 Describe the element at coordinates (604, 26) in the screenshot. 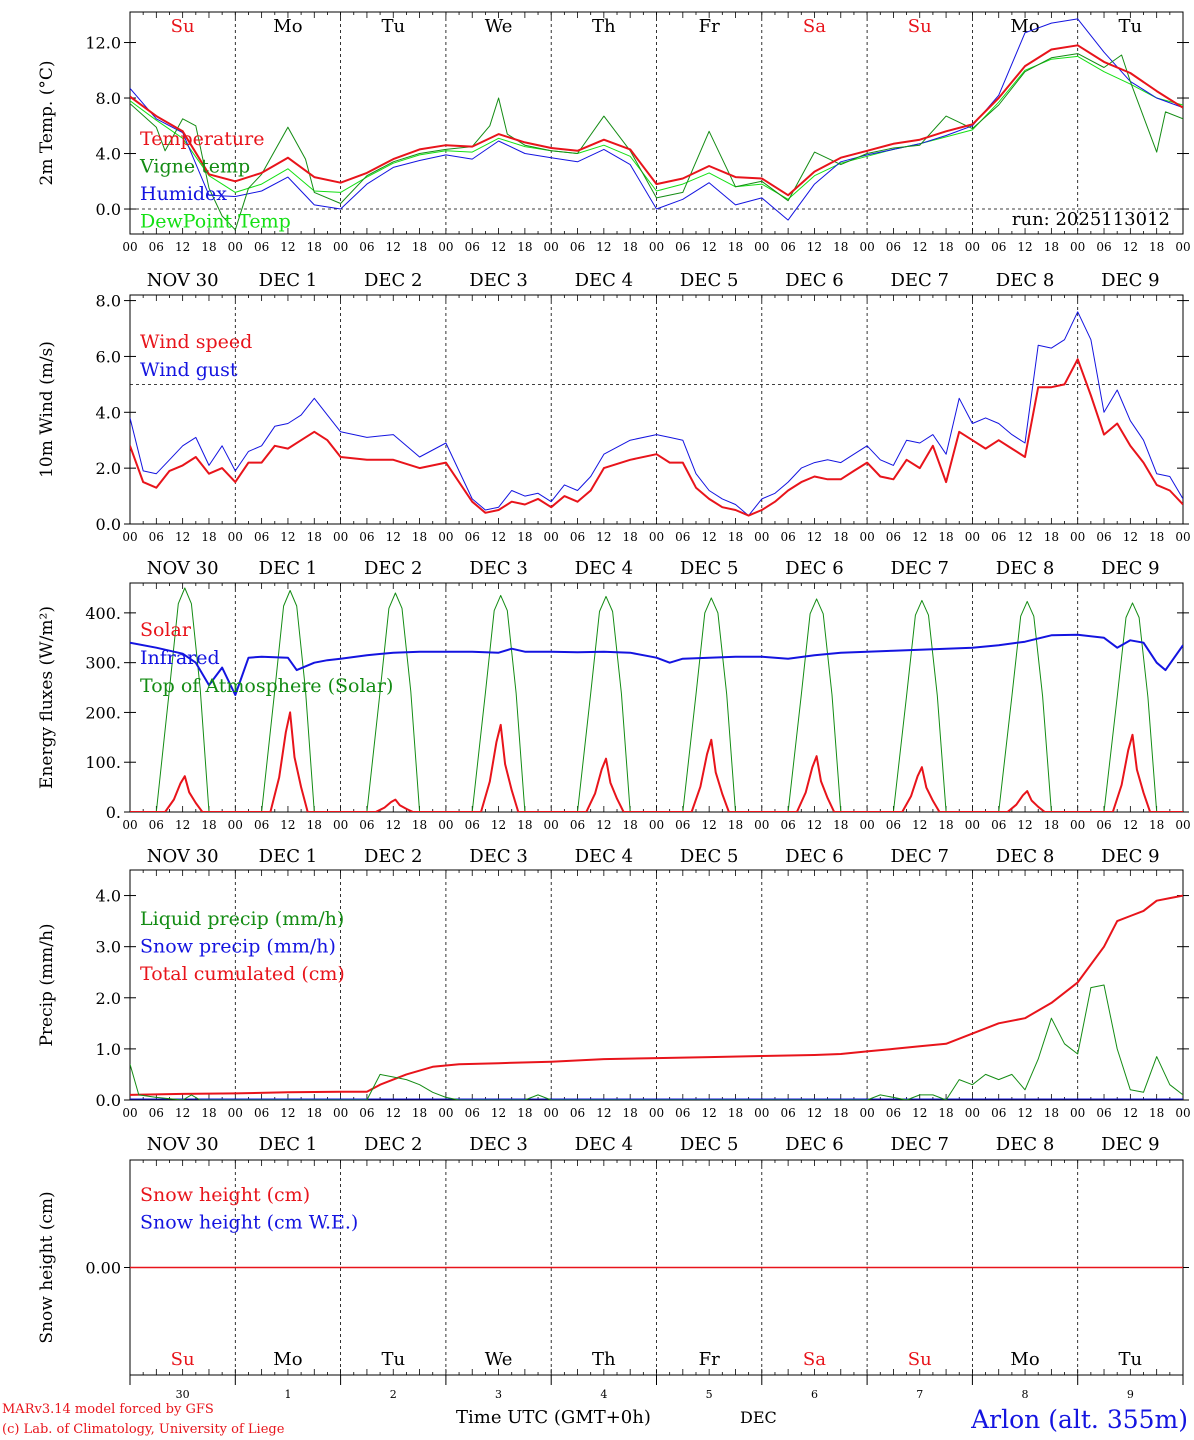

I see `day-of-week-label: Th` at that location.